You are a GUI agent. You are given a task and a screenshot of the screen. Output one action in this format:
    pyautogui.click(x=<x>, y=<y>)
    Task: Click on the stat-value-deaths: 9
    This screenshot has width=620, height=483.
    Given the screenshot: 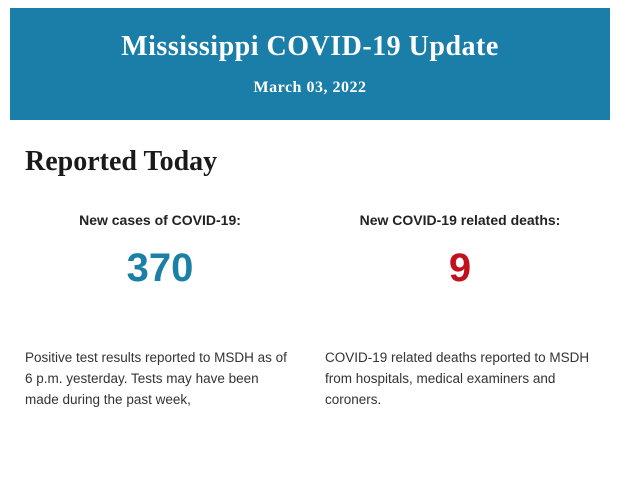 What is the action you would take?
    pyautogui.click(x=460, y=268)
    